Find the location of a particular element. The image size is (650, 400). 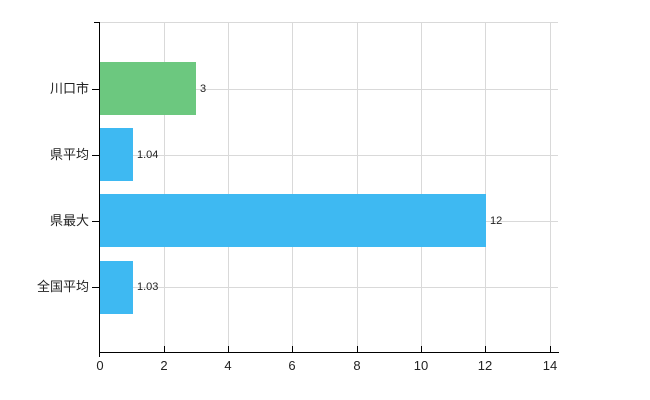

x-tick-label: 14 is located at coordinates (550, 365).